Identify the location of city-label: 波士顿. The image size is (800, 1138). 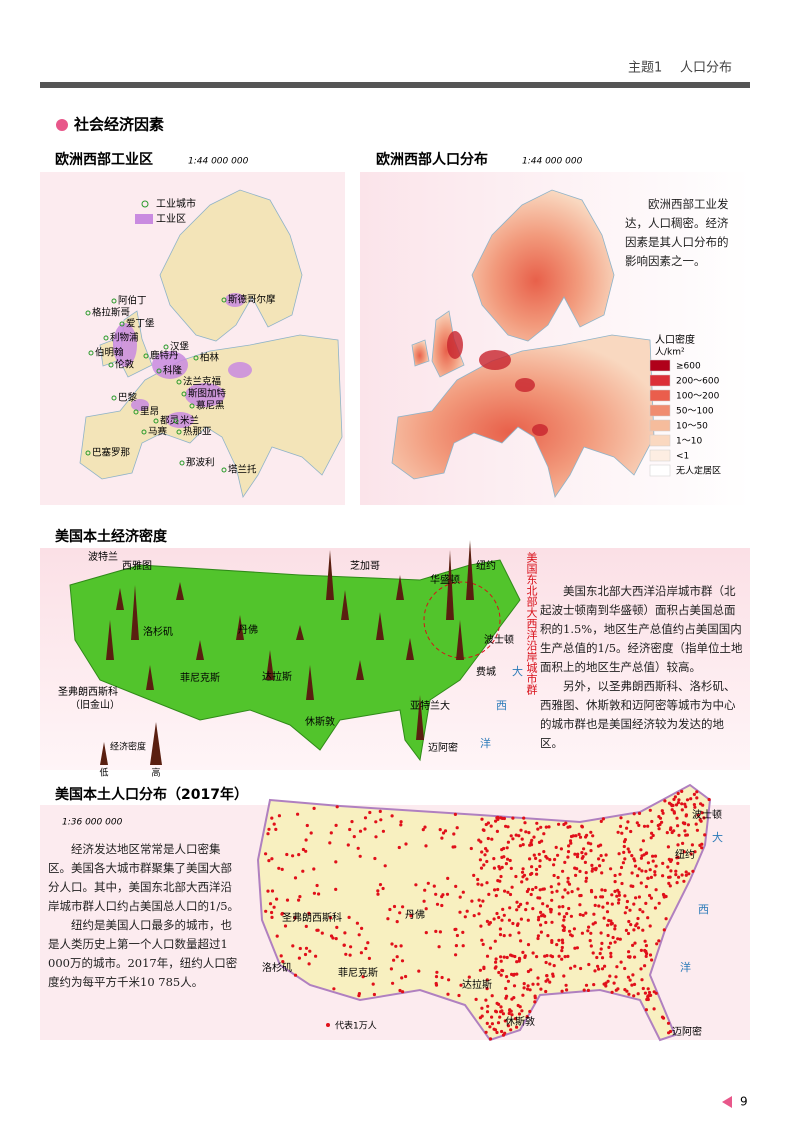
(499, 639).